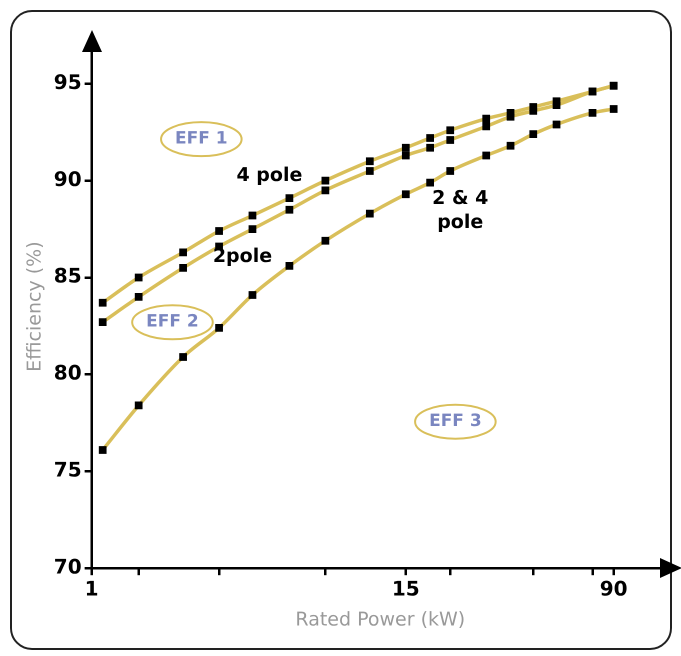 The height and width of the screenshot is (656, 681). I want to click on y-tick-label: 70, so click(68, 566).